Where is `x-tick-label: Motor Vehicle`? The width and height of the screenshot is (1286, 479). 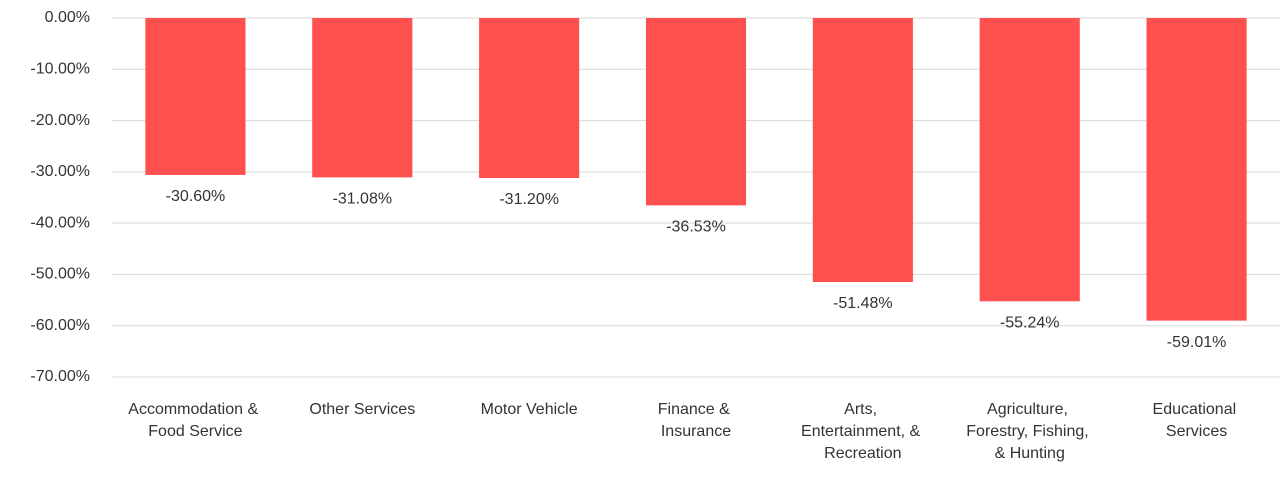
x-tick-label: Motor Vehicle is located at coordinates (529, 409).